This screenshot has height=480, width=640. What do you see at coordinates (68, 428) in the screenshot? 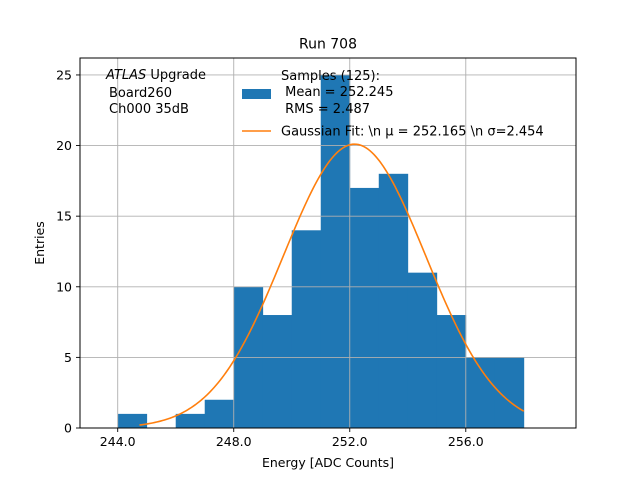
I see `y-tick-label: 0` at bounding box center [68, 428].